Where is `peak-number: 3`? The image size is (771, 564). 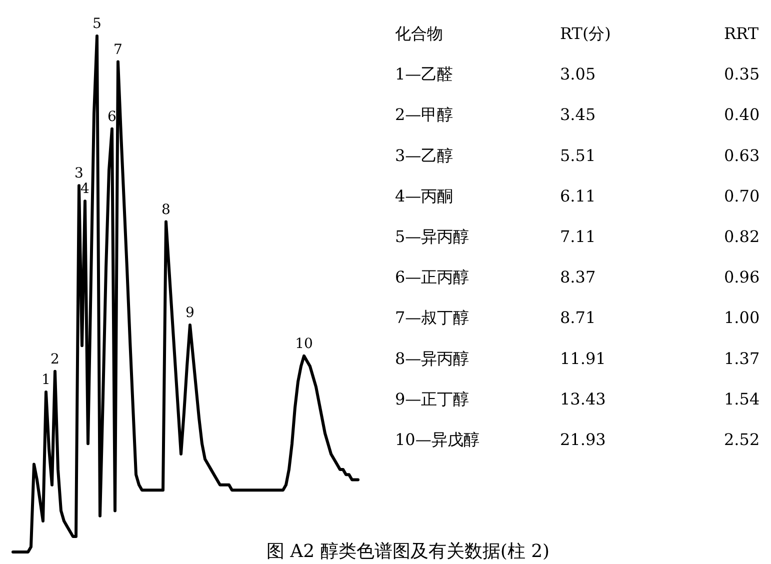 peak-number: 3 is located at coordinates (79, 174).